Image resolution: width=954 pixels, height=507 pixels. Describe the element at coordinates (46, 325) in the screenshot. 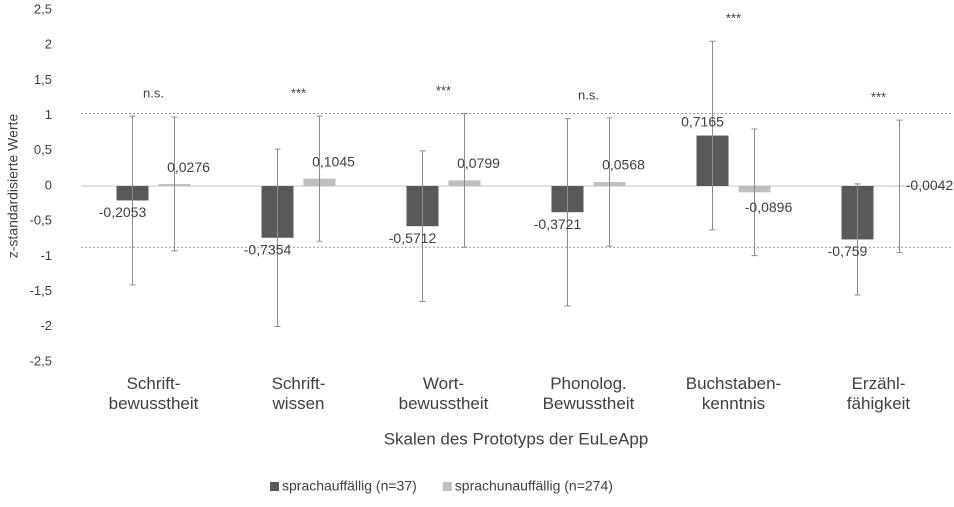

I see `y-tick-label: -2` at that location.